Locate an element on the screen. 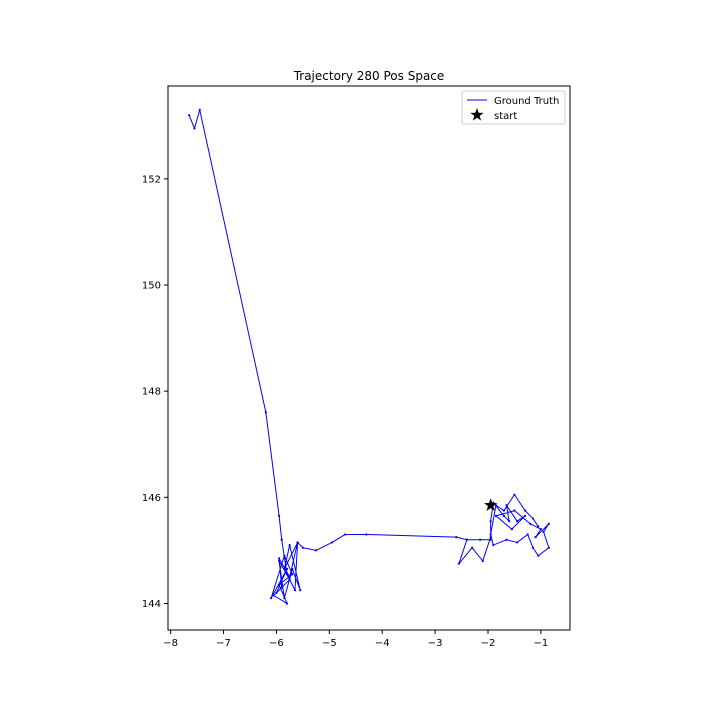  chart-title: Trajectory 280 Pos Space is located at coordinates (369, 76).